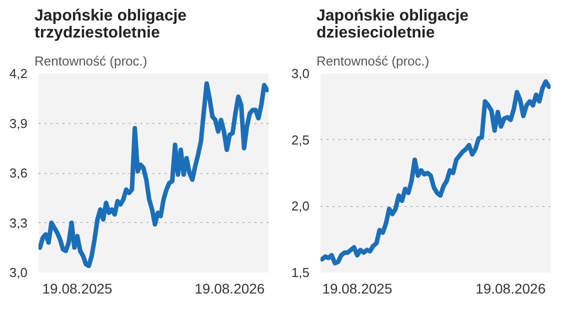  I want to click on y-tick-label: 2,0, so click(300, 206).